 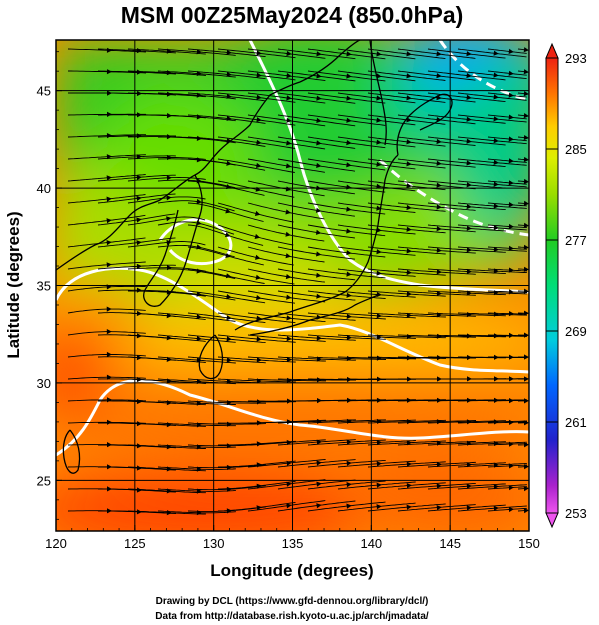 What do you see at coordinates (529, 543) in the screenshot?
I see `x-tick-label: 150` at bounding box center [529, 543].